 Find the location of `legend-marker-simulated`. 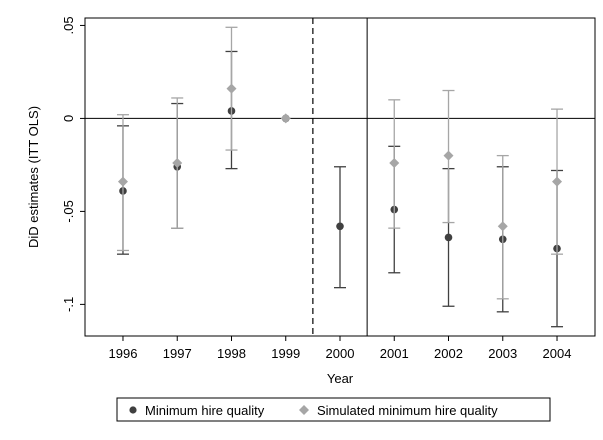

legend-marker-simulated is located at coordinates (304, 410).